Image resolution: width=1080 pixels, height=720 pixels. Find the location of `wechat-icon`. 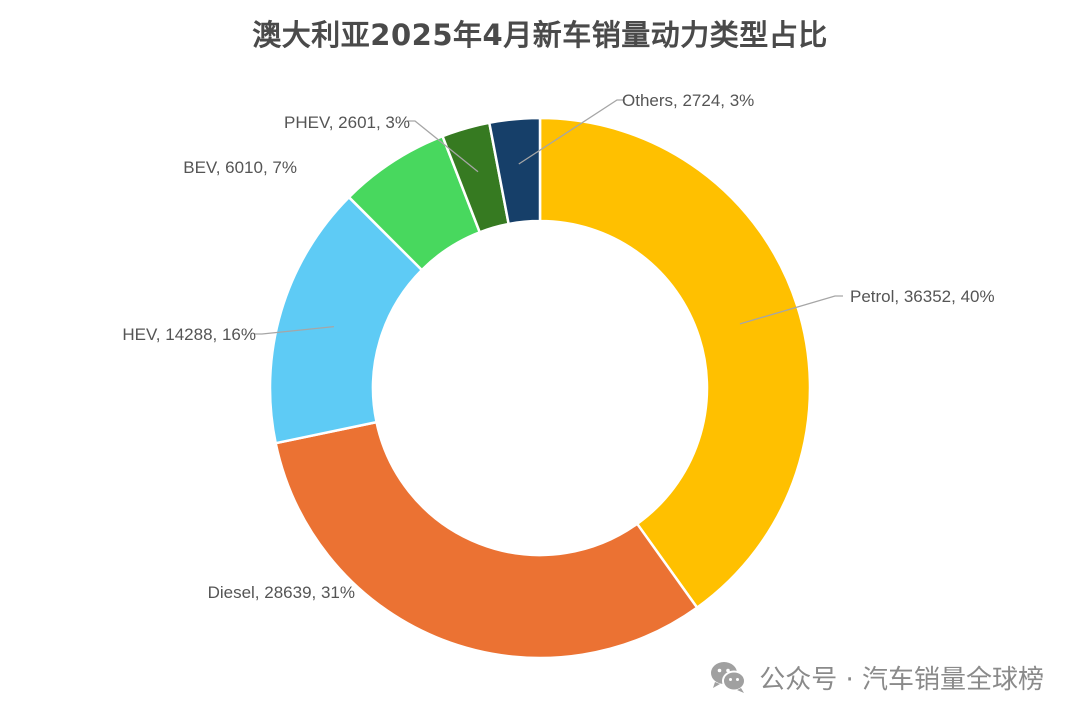

wechat-icon is located at coordinates (729, 677).